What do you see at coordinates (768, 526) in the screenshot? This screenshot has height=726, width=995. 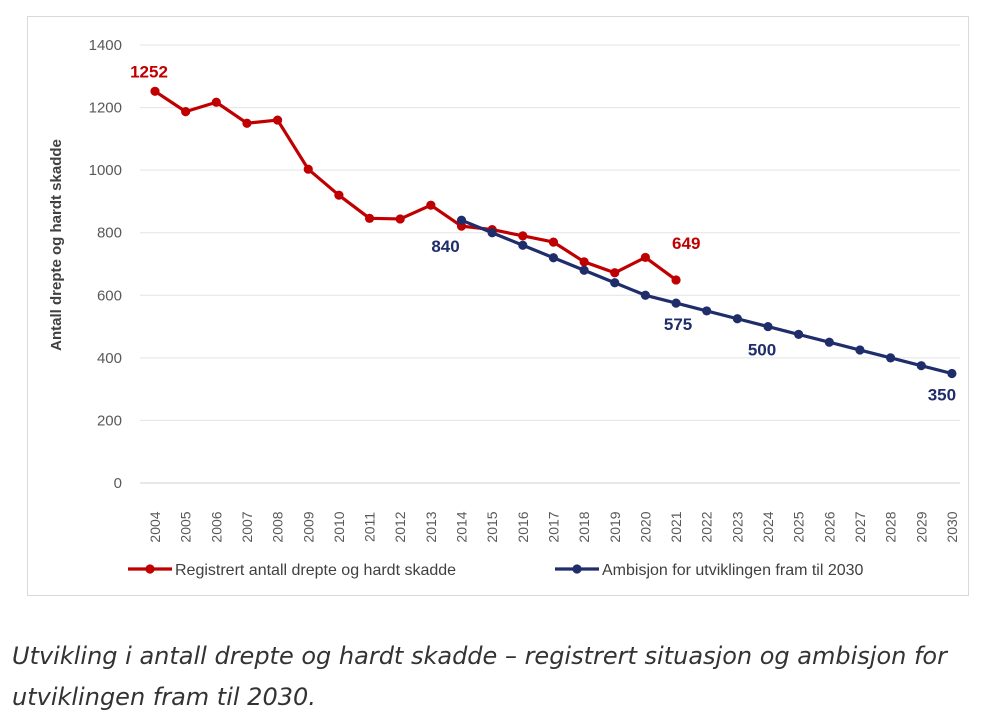 I see `x-tick-label: 2024` at bounding box center [768, 526].